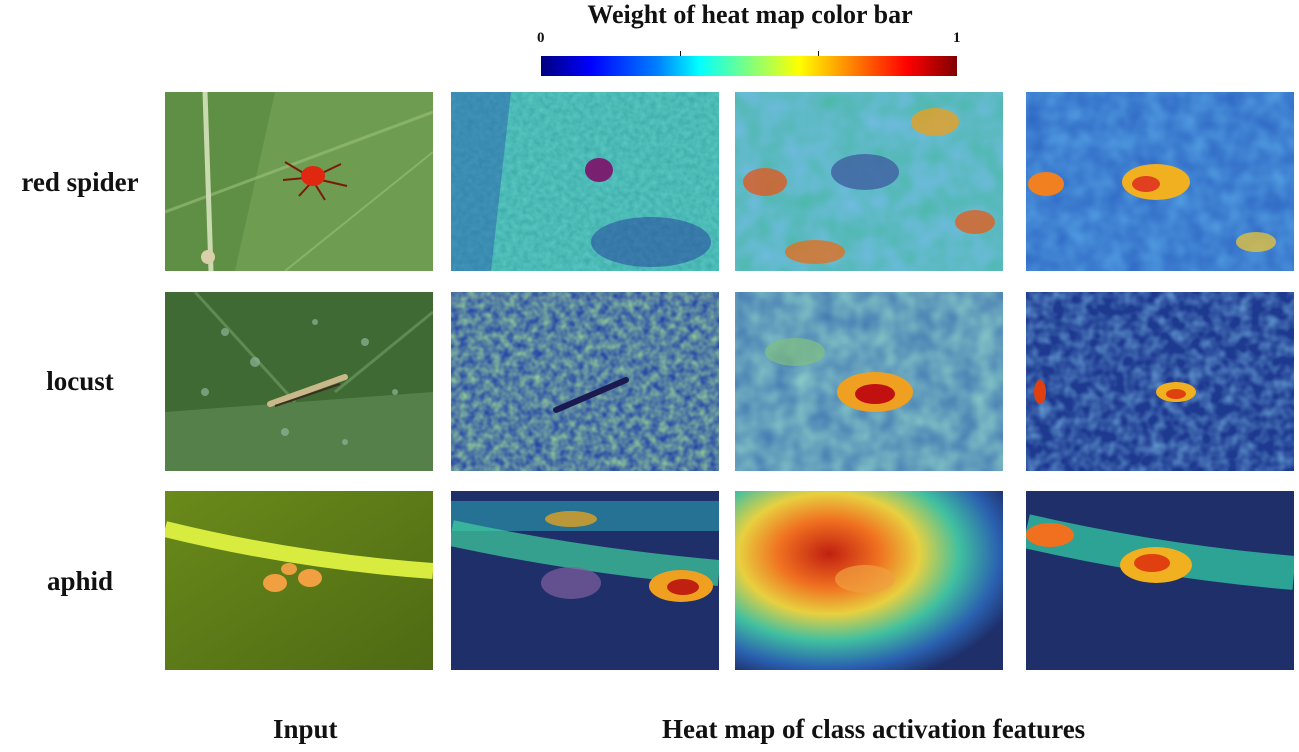 This screenshot has height=752, width=1299. What do you see at coordinates (874, 729) in the screenshot?
I see `heatmap-column-label: Heat map of class activation features` at bounding box center [874, 729].